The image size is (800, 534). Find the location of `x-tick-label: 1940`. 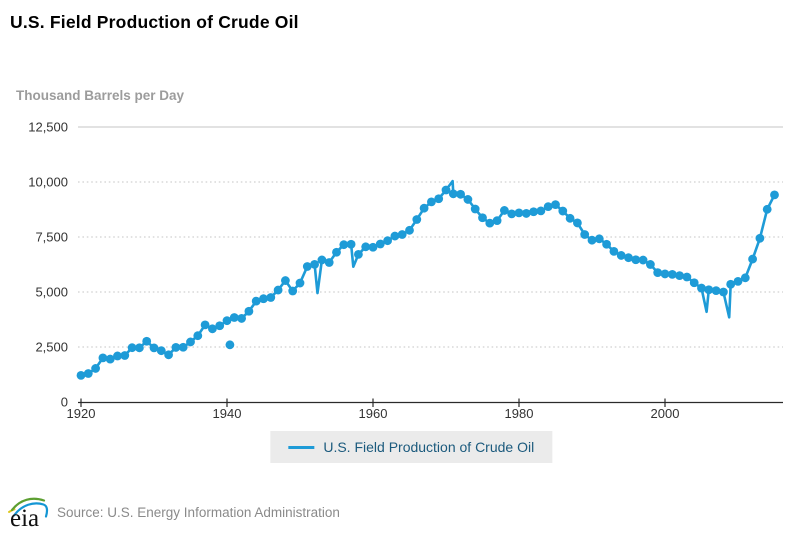

x-tick-label: 1940 is located at coordinates (227, 413).